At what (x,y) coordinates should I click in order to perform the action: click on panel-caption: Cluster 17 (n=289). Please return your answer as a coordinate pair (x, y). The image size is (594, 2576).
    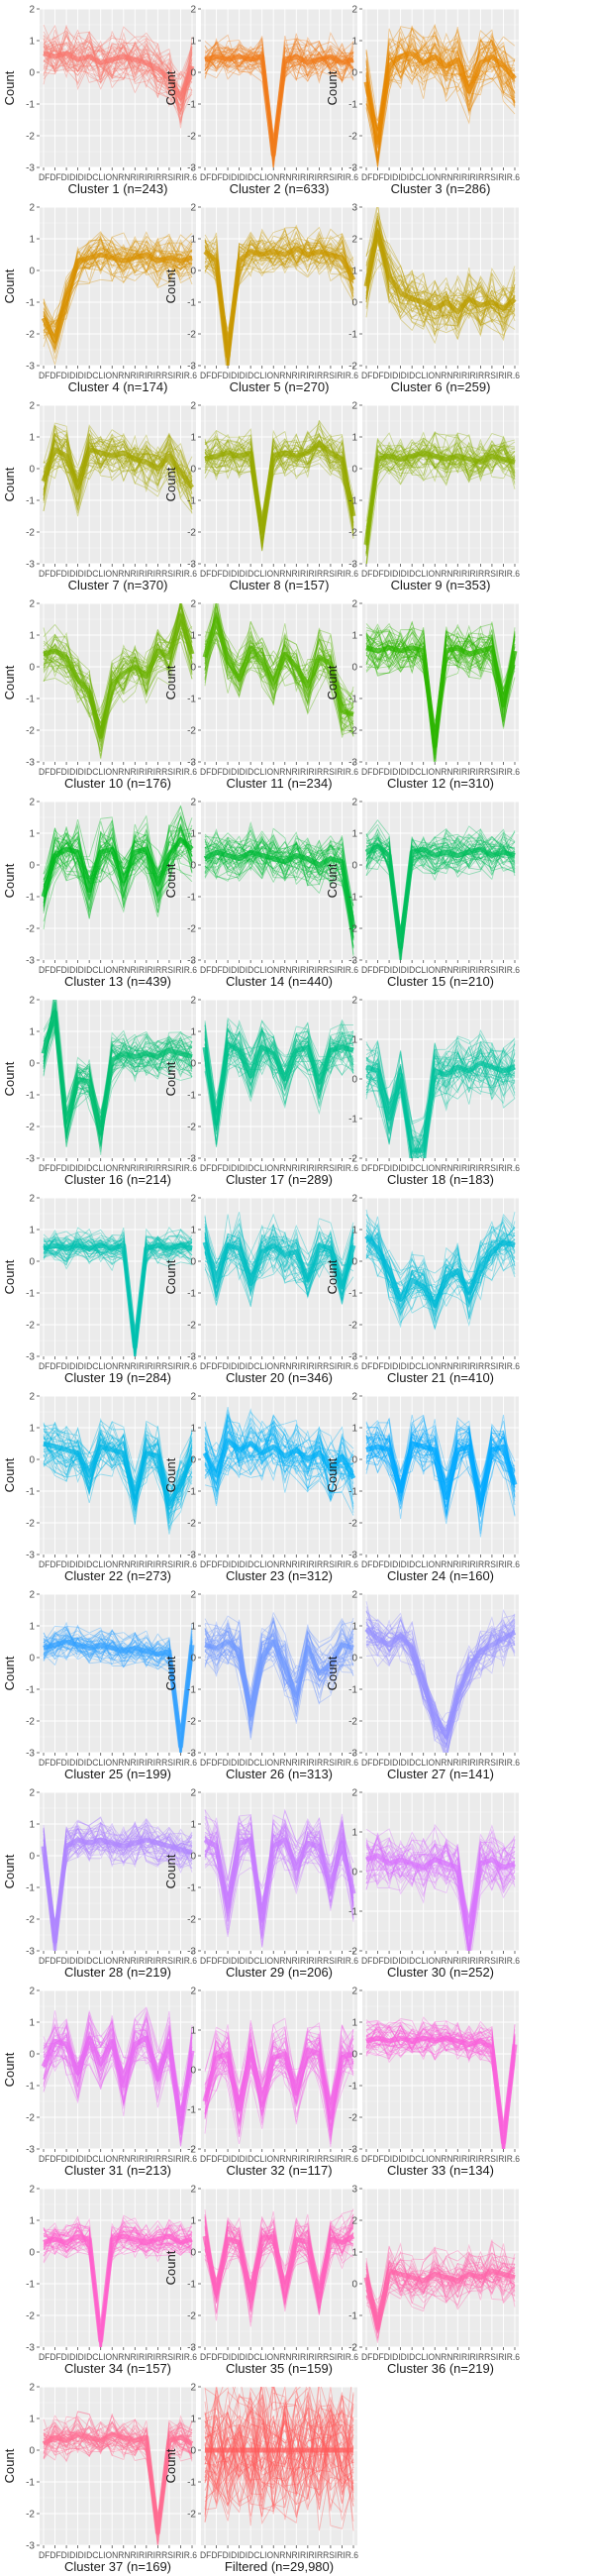
    Looking at the image, I should click on (279, 1179).